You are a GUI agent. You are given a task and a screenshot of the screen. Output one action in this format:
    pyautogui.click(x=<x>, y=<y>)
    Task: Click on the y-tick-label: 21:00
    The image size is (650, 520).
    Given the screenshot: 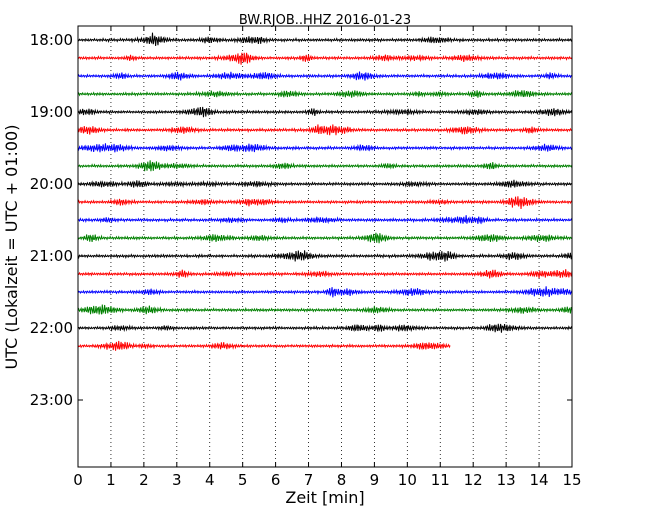 What is the action you would take?
    pyautogui.click(x=51, y=256)
    